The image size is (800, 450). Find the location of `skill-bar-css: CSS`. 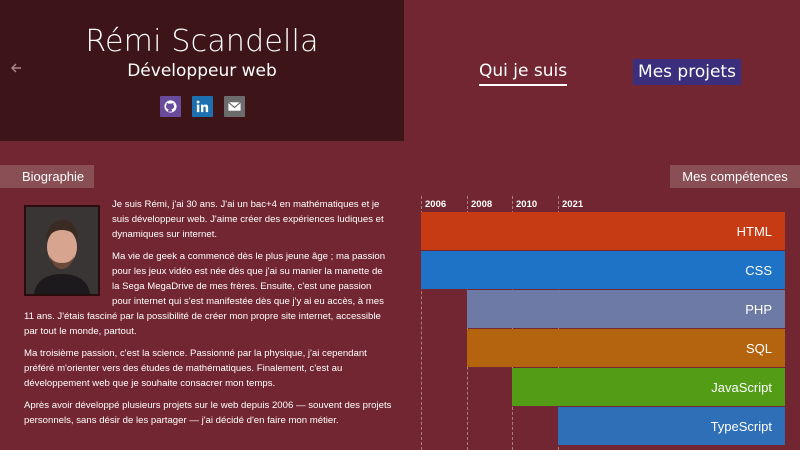

skill-bar-css: CSS is located at coordinates (603, 270).